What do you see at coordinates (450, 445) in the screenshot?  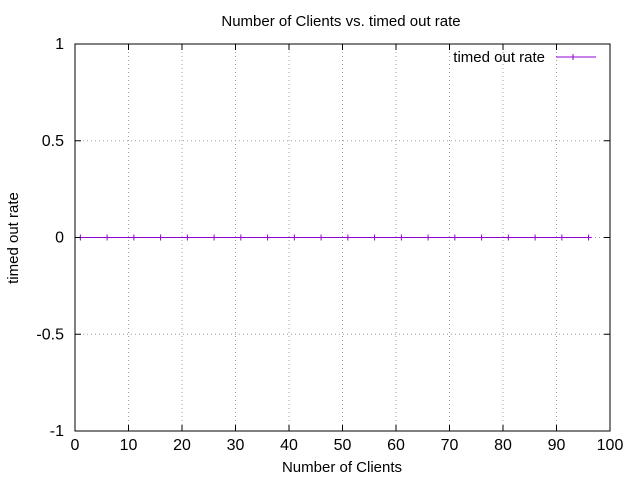 I see `x-tick-label: 70` at bounding box center [450, 445].